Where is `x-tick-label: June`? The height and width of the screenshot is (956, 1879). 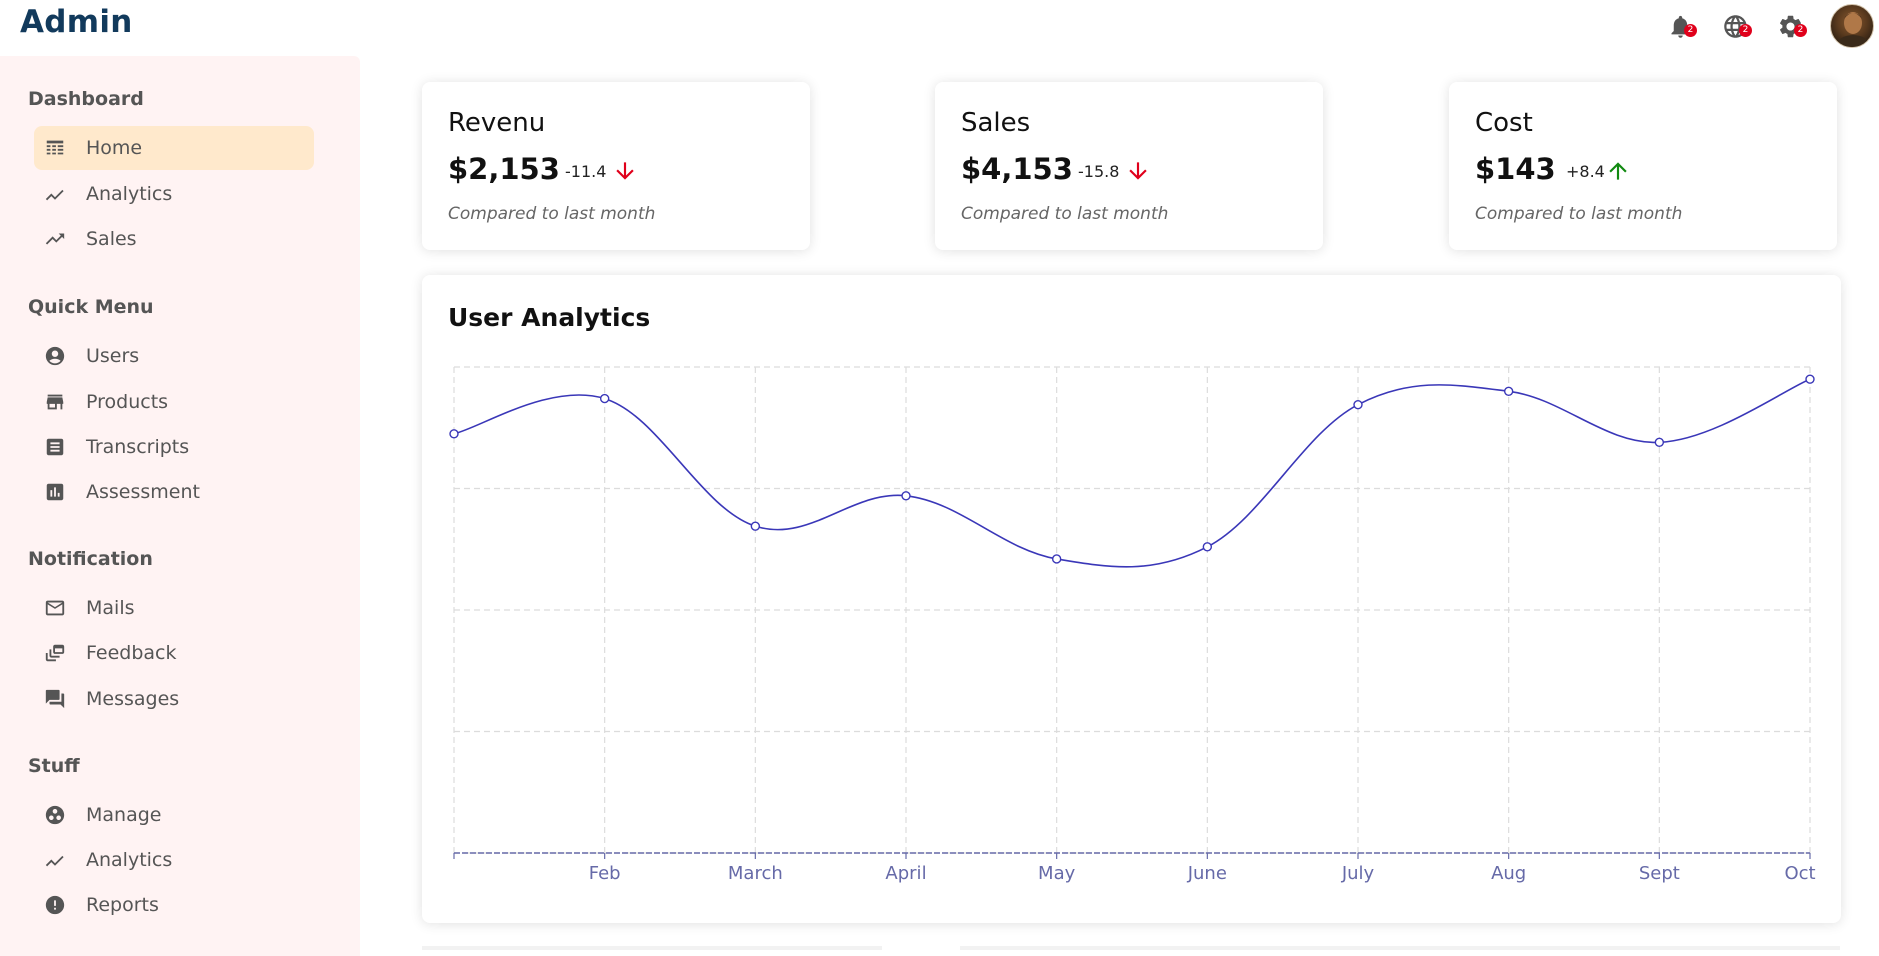 x-tick-label: June is located at coordinates (1207, 873).